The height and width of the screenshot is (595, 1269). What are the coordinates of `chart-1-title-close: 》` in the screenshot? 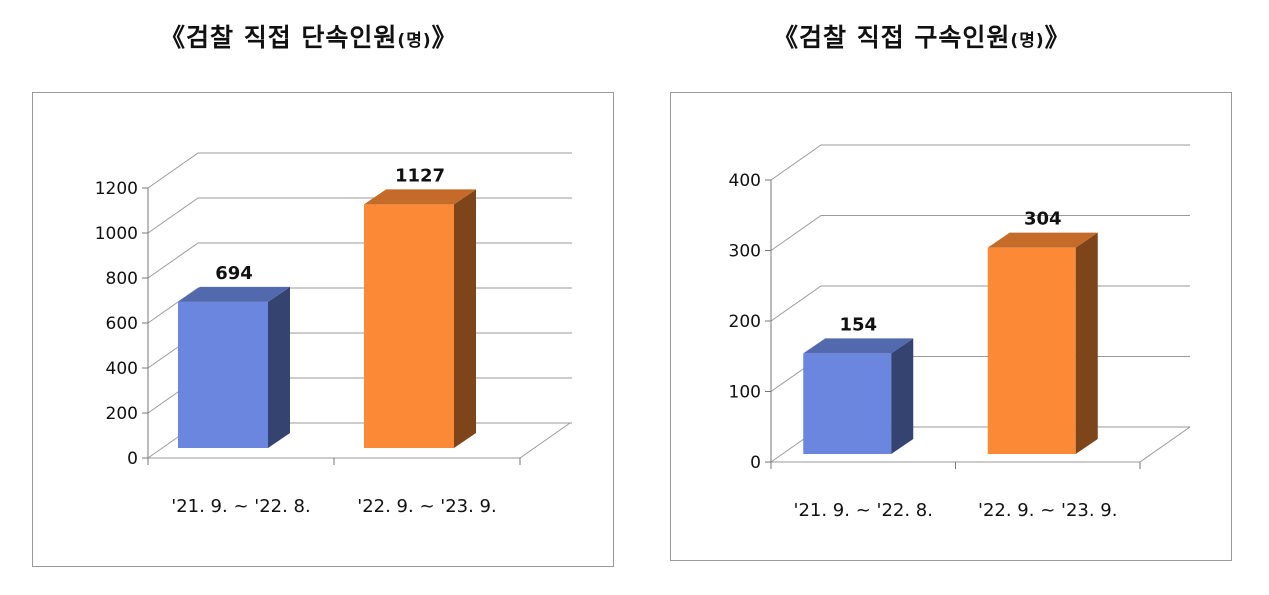 It's located at (444, 37).